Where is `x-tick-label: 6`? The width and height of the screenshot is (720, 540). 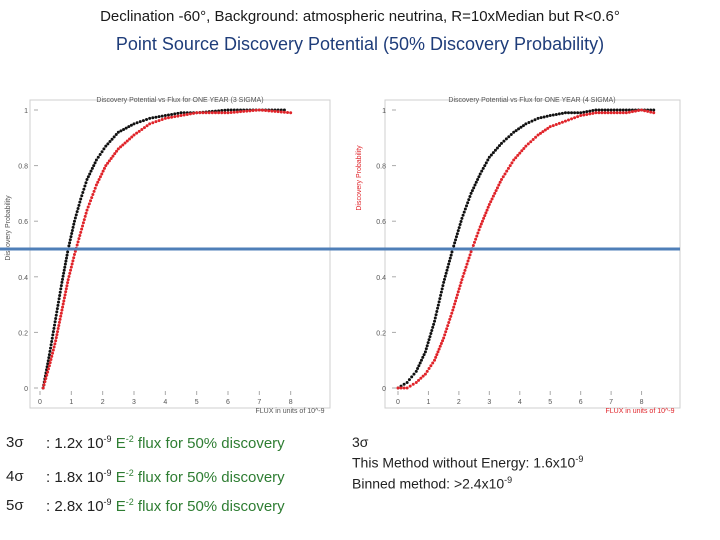 x-tick-label: 6 is located at coordinates (581, 402).